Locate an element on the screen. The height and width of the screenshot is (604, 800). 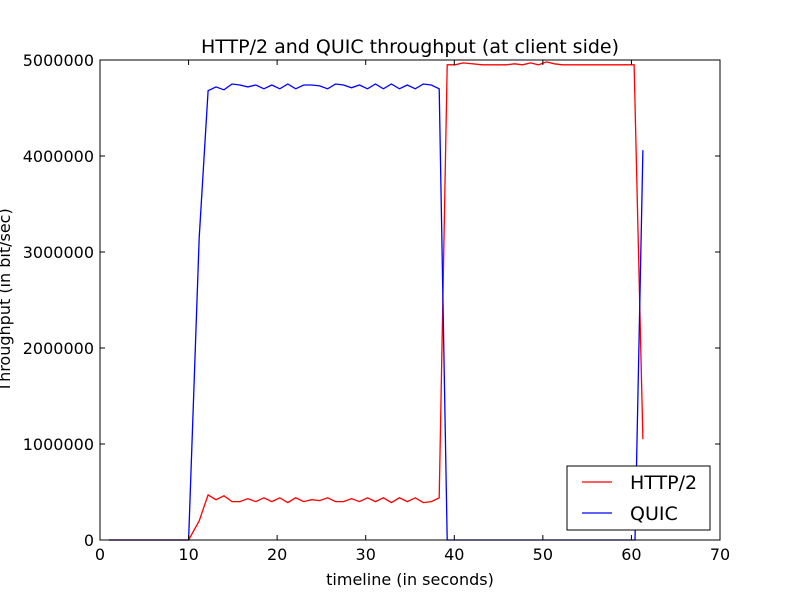
x-tick-label: 0 is located at coordinates (100, 554).